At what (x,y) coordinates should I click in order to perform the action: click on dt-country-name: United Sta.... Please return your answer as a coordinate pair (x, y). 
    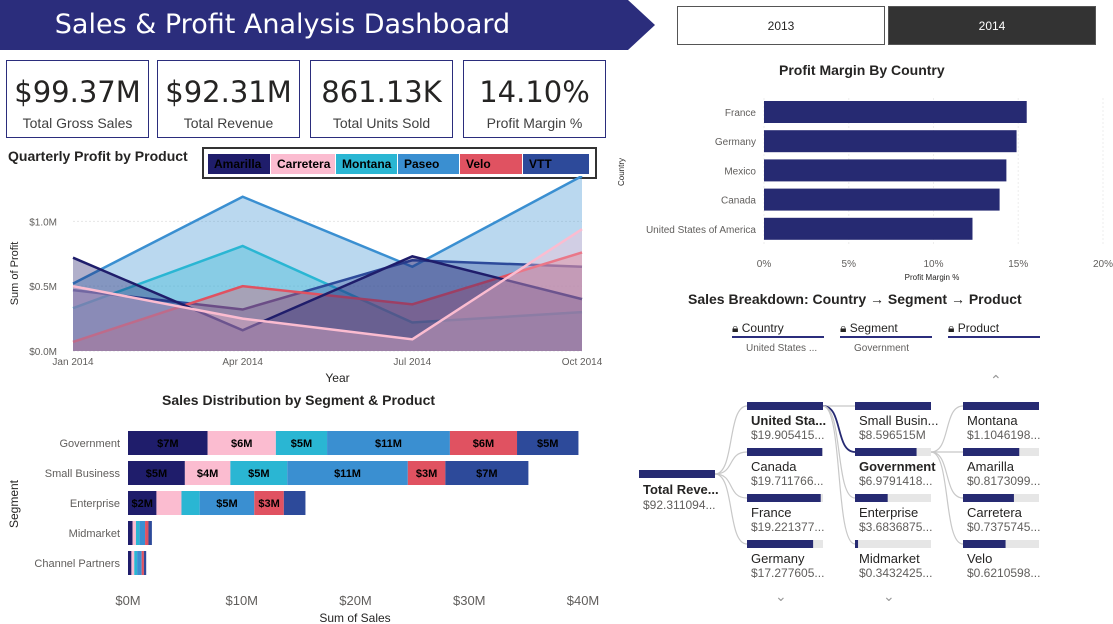
    Looking at the image, I should click on (789, 420).